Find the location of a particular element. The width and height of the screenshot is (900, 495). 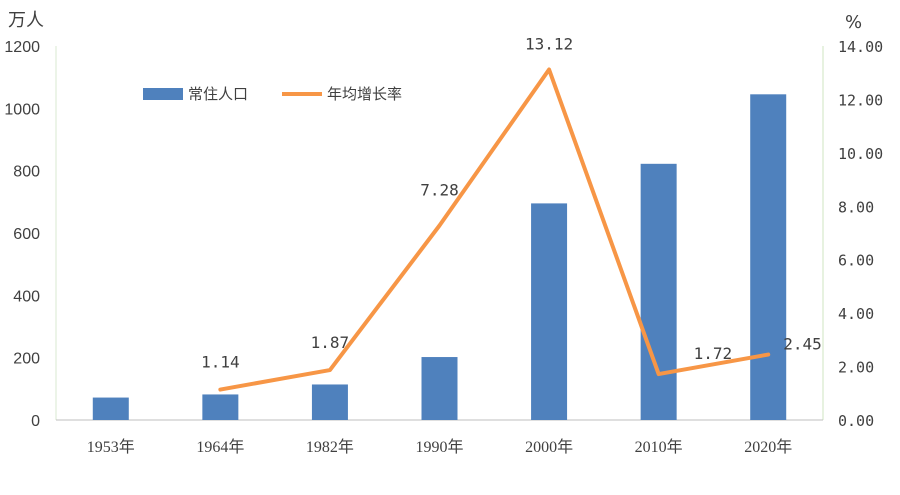

data-label: 1.72 is located at coordinates (713, 353).